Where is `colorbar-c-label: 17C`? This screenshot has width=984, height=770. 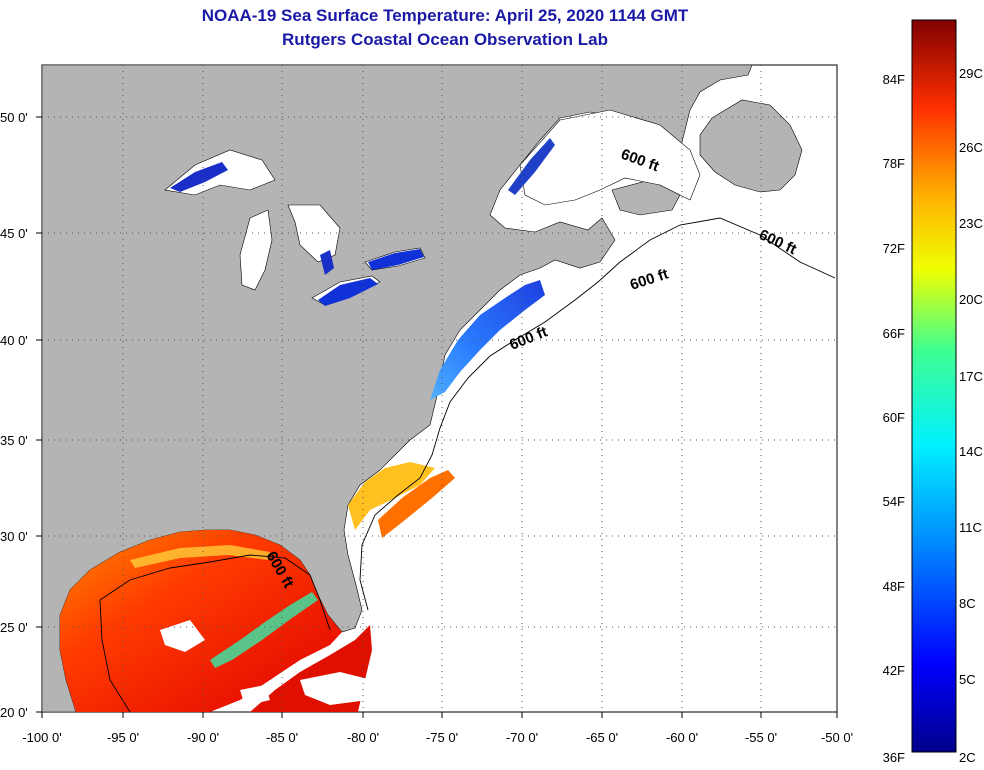 colorbar-c-label: 17C is located at coordinates (971, 376).